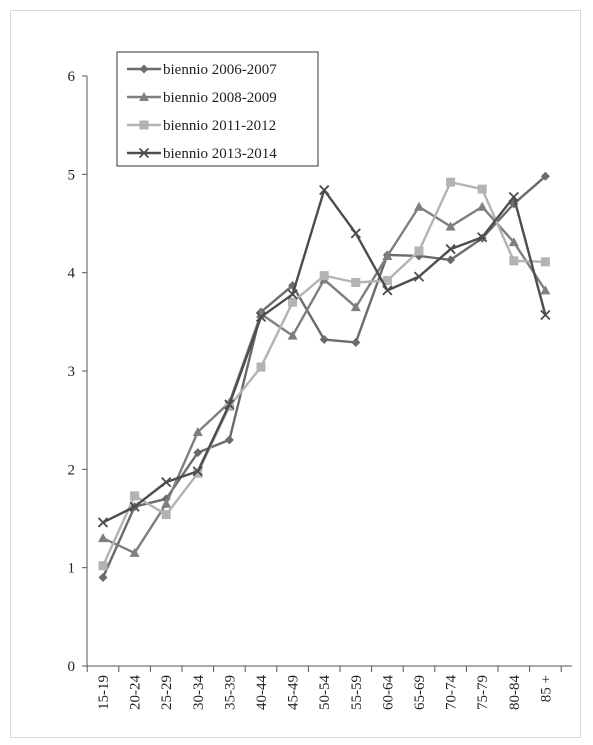 The width and height of the screenshot is (593, 745). What do you see at coordinates (72, 372) in the screenshot?
I see `y-tick-label: 3` at bounding box center [72, 372].